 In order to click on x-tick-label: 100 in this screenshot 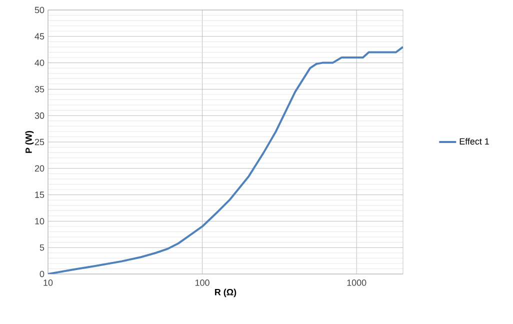, I will do `click(202, 283)`.